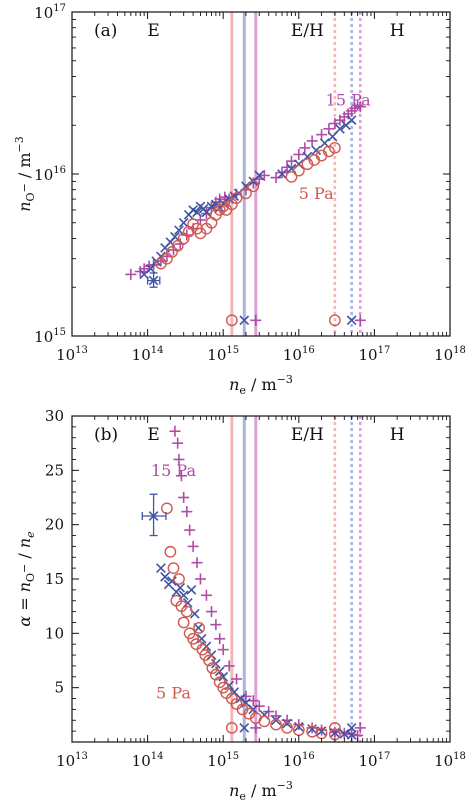 The image size is (474, 802). What do you see at coordinates (59, 688) in the screenshot?
I see `y-tick-label: 5` at bounding box center [59, 688].